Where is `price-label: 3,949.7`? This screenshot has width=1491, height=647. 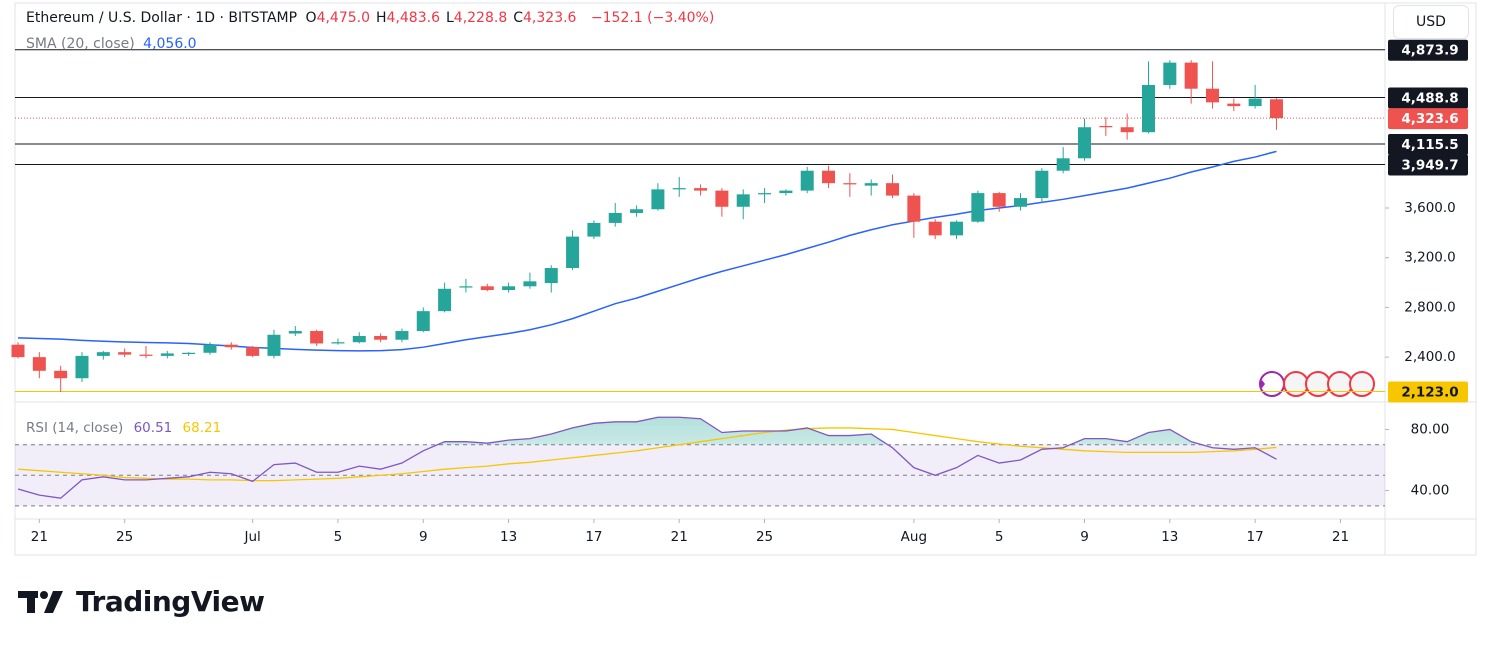
price-label: 3,949.7 is located at coordinates (1429, 166).